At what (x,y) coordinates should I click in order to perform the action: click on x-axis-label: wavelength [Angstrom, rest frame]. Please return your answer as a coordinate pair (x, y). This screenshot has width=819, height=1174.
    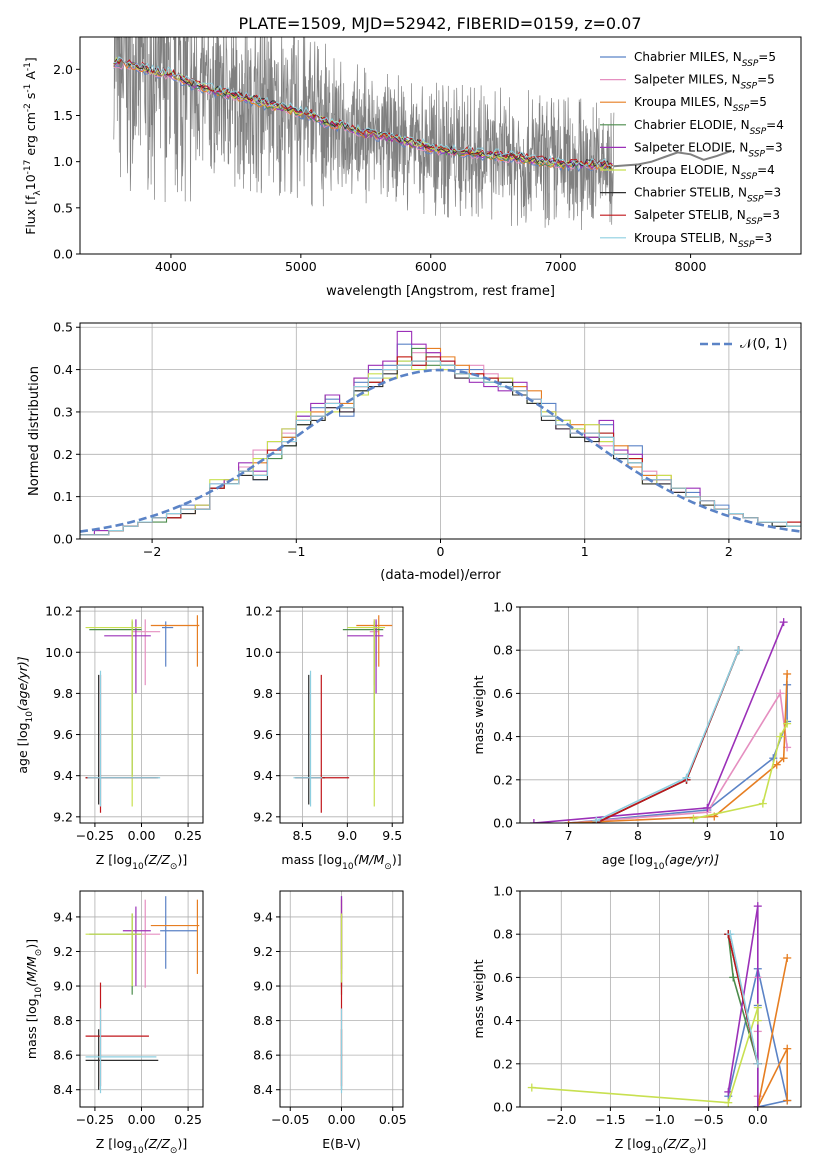
    Looking at the image, I should click on (440, 291).